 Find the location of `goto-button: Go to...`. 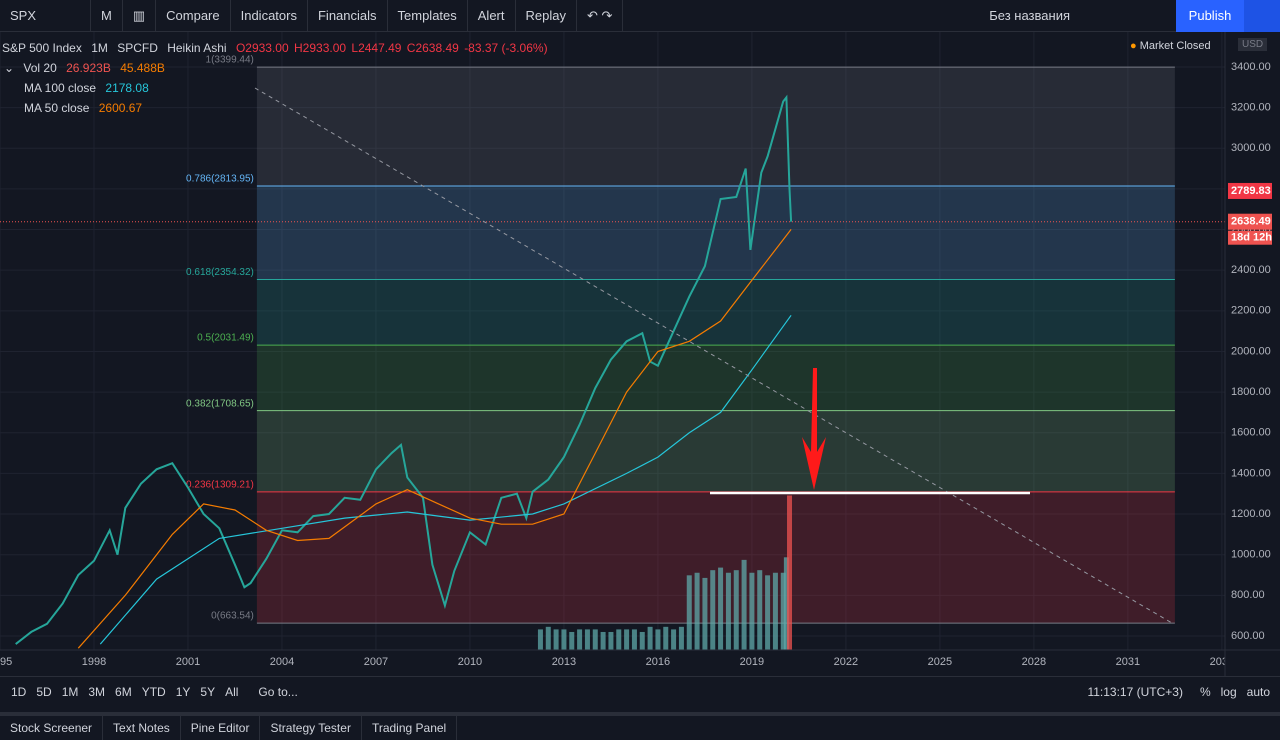

goto-button: Go to... is located at coordinates (278, 691).